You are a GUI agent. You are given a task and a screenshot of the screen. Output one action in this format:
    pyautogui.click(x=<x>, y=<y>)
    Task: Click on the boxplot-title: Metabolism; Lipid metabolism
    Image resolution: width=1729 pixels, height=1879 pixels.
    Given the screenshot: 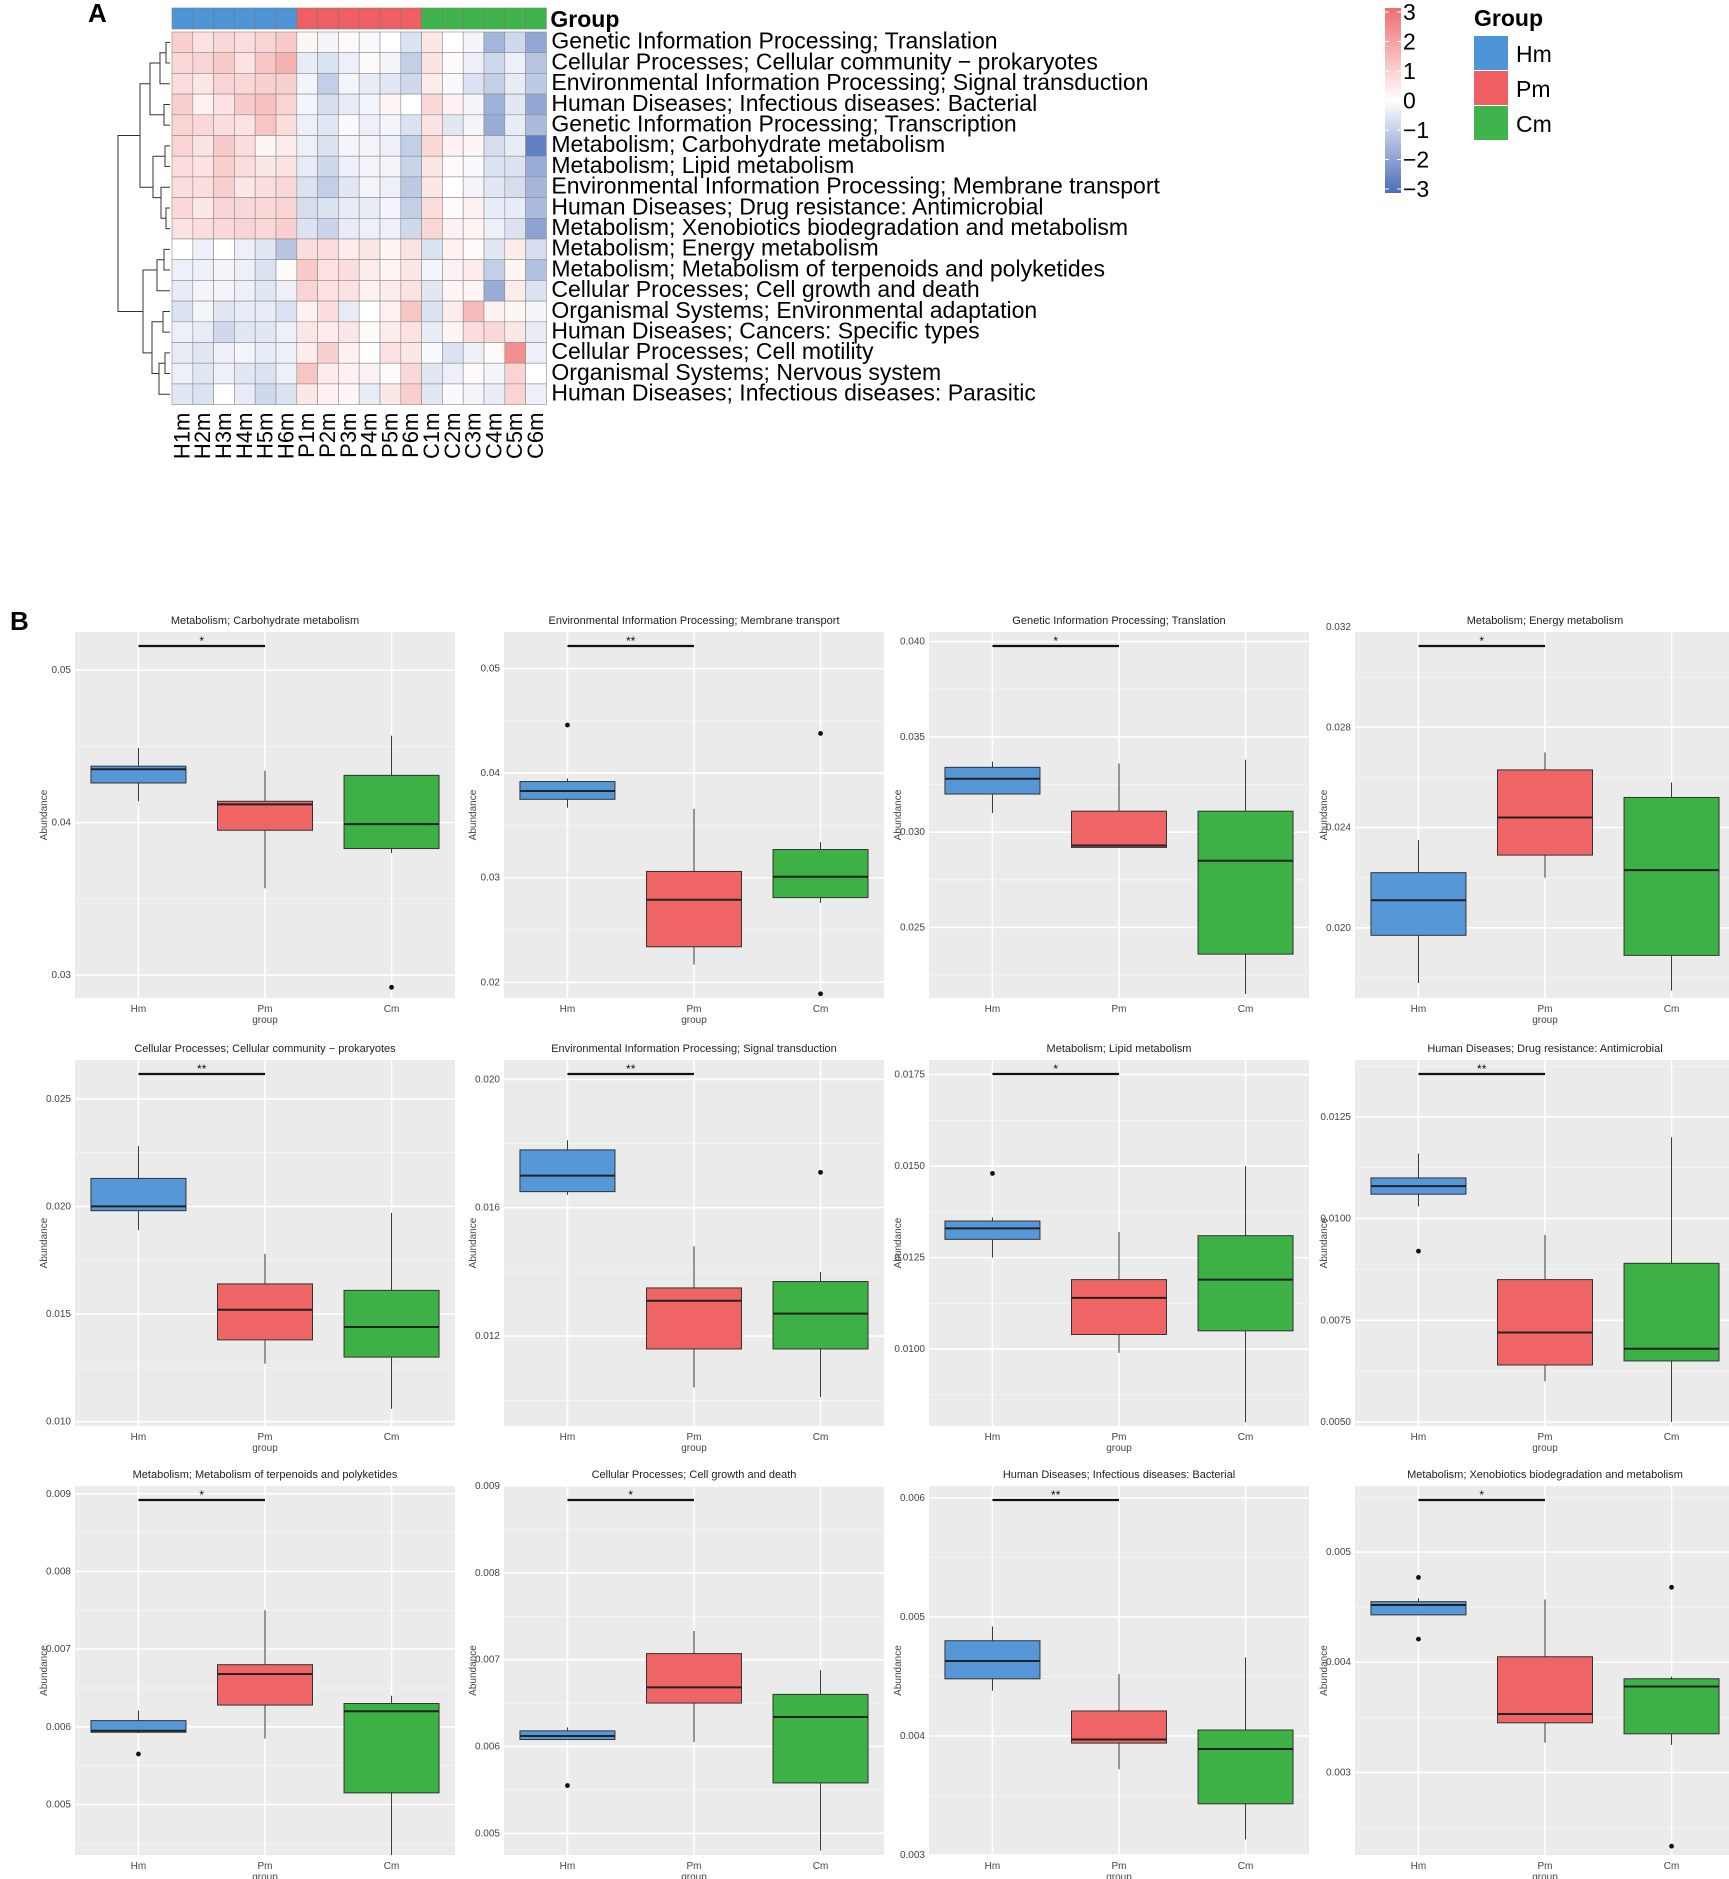 What is the action you would take?
    pyautogui.click(x=1119, y=1049)
    